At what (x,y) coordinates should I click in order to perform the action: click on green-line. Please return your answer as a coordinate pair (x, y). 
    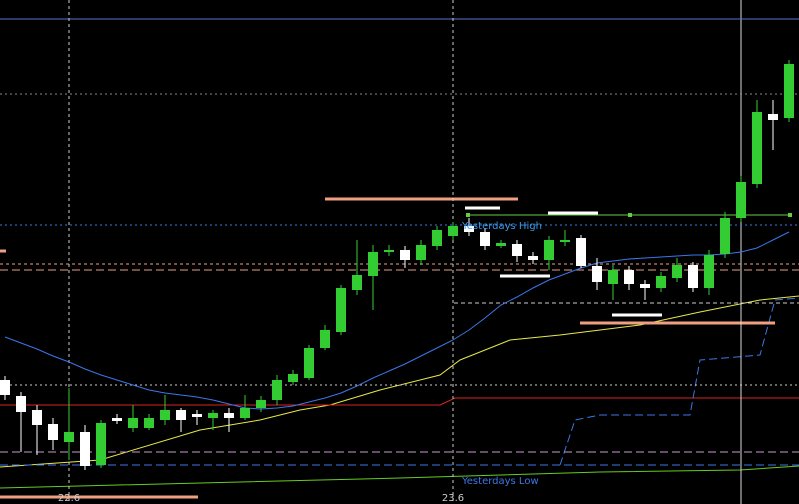
    Looking at the image, I should click on (399, 477).